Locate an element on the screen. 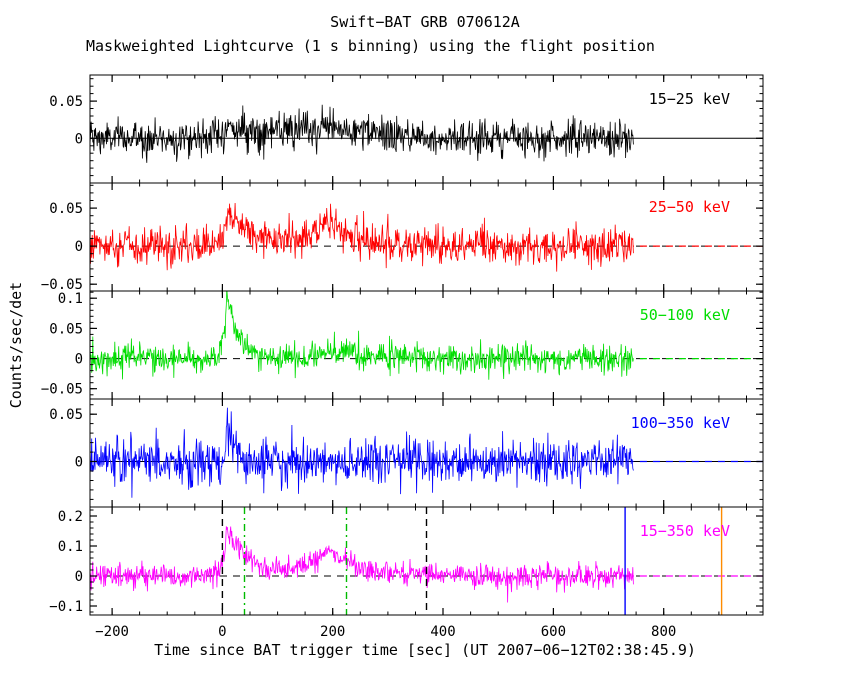 This screenshot has width=850, height=680. x-tick-label: −200 is located at coordinates (112, 632).